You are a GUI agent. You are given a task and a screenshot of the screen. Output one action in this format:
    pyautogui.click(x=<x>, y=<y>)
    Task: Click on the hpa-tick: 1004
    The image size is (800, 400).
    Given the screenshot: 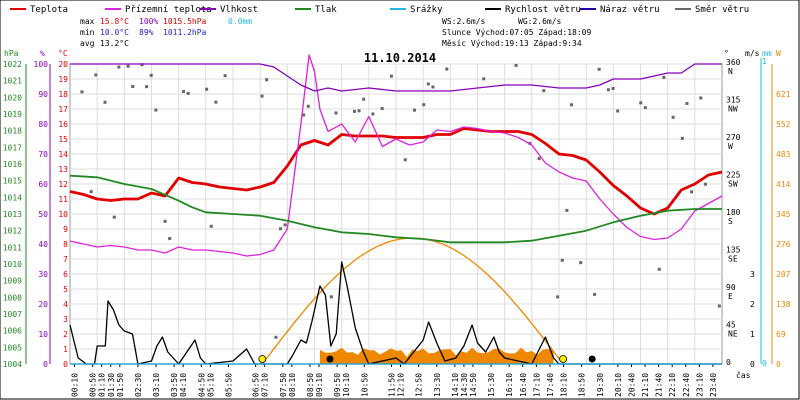 What is the action you would take?
    pyautogui.click(x=12, y=364)
    